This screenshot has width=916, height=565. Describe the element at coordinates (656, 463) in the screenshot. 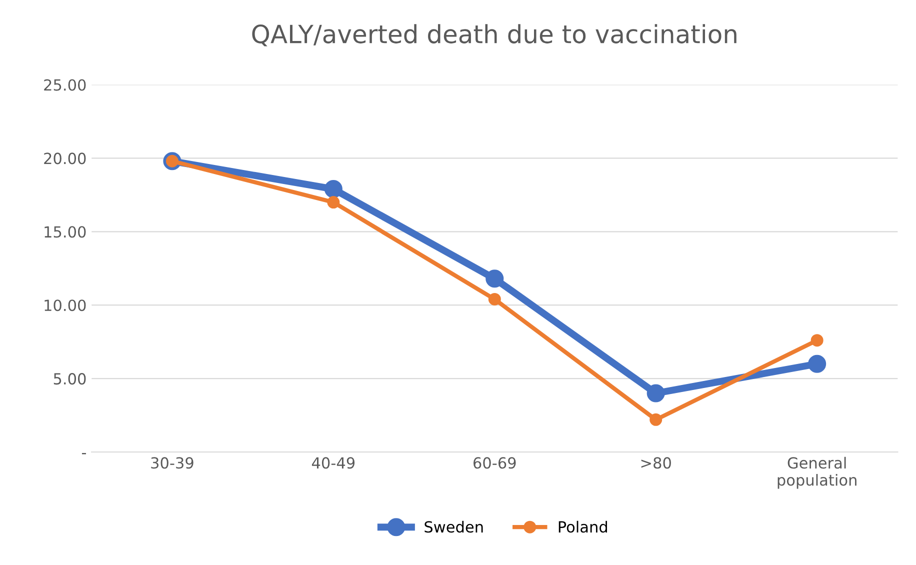

I see `x-tick-label: >80` at that location.